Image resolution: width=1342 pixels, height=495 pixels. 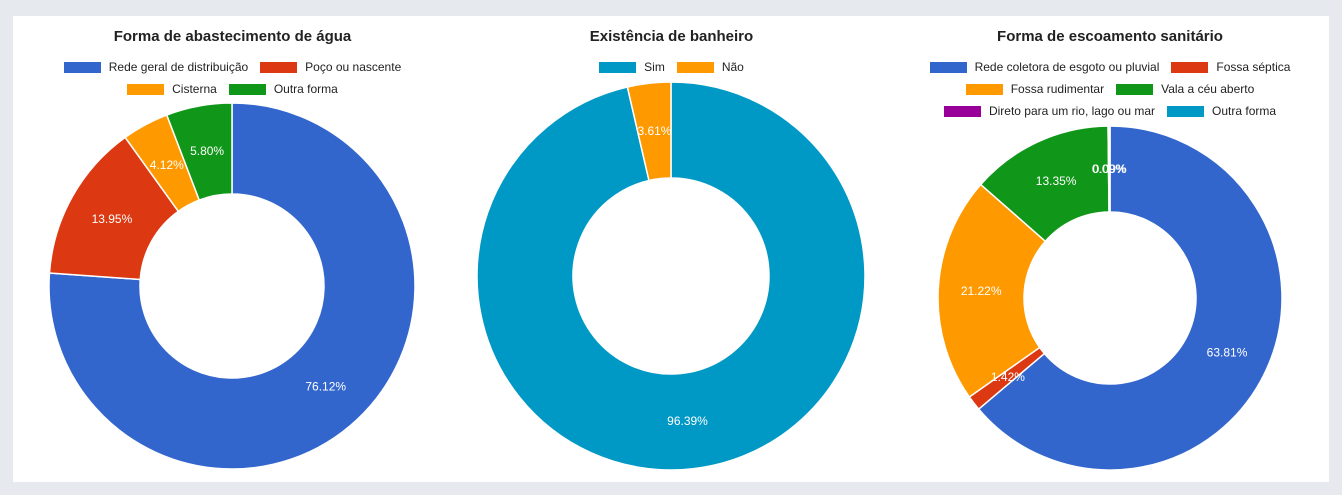 I want to click on legend-label: Direto para um rio, lago ou mar, so click(x=1072, y=111).